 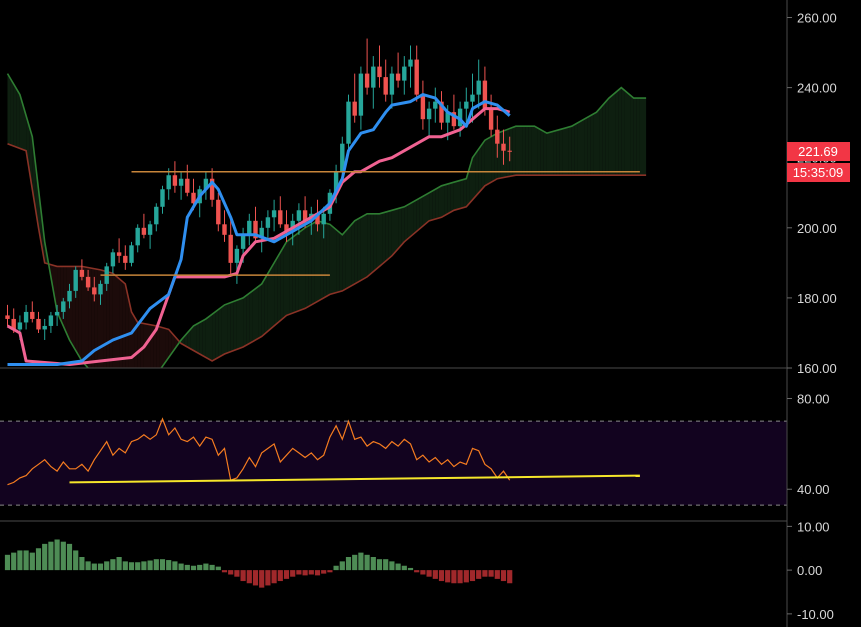 I want to click on support-lines, so click(x=370, y=223).